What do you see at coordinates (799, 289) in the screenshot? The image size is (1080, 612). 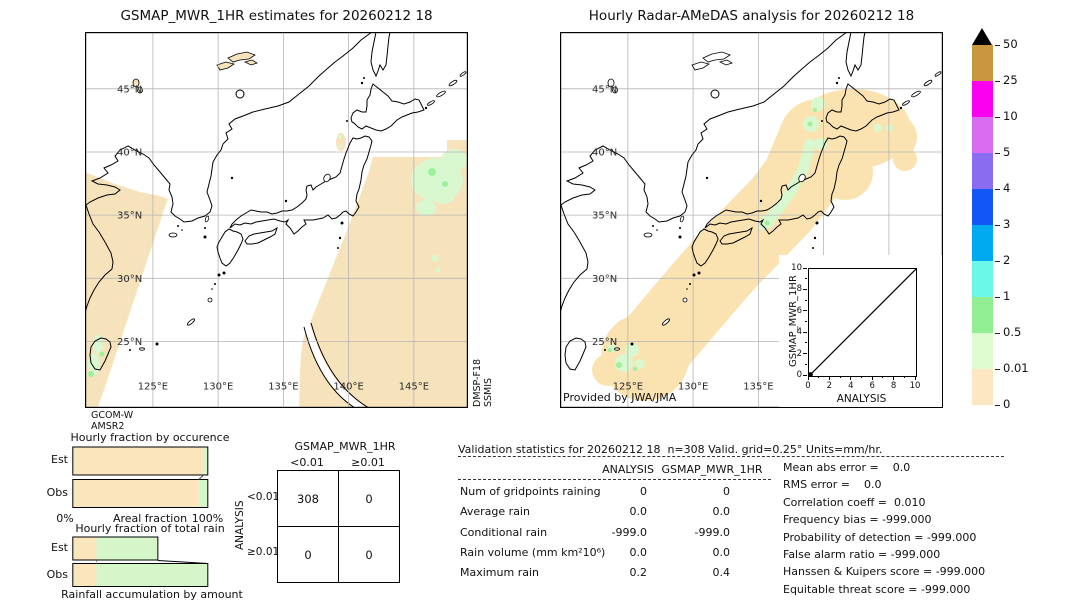 I see `inset-y-tick-label: 8` at bounding box center [799, 289].